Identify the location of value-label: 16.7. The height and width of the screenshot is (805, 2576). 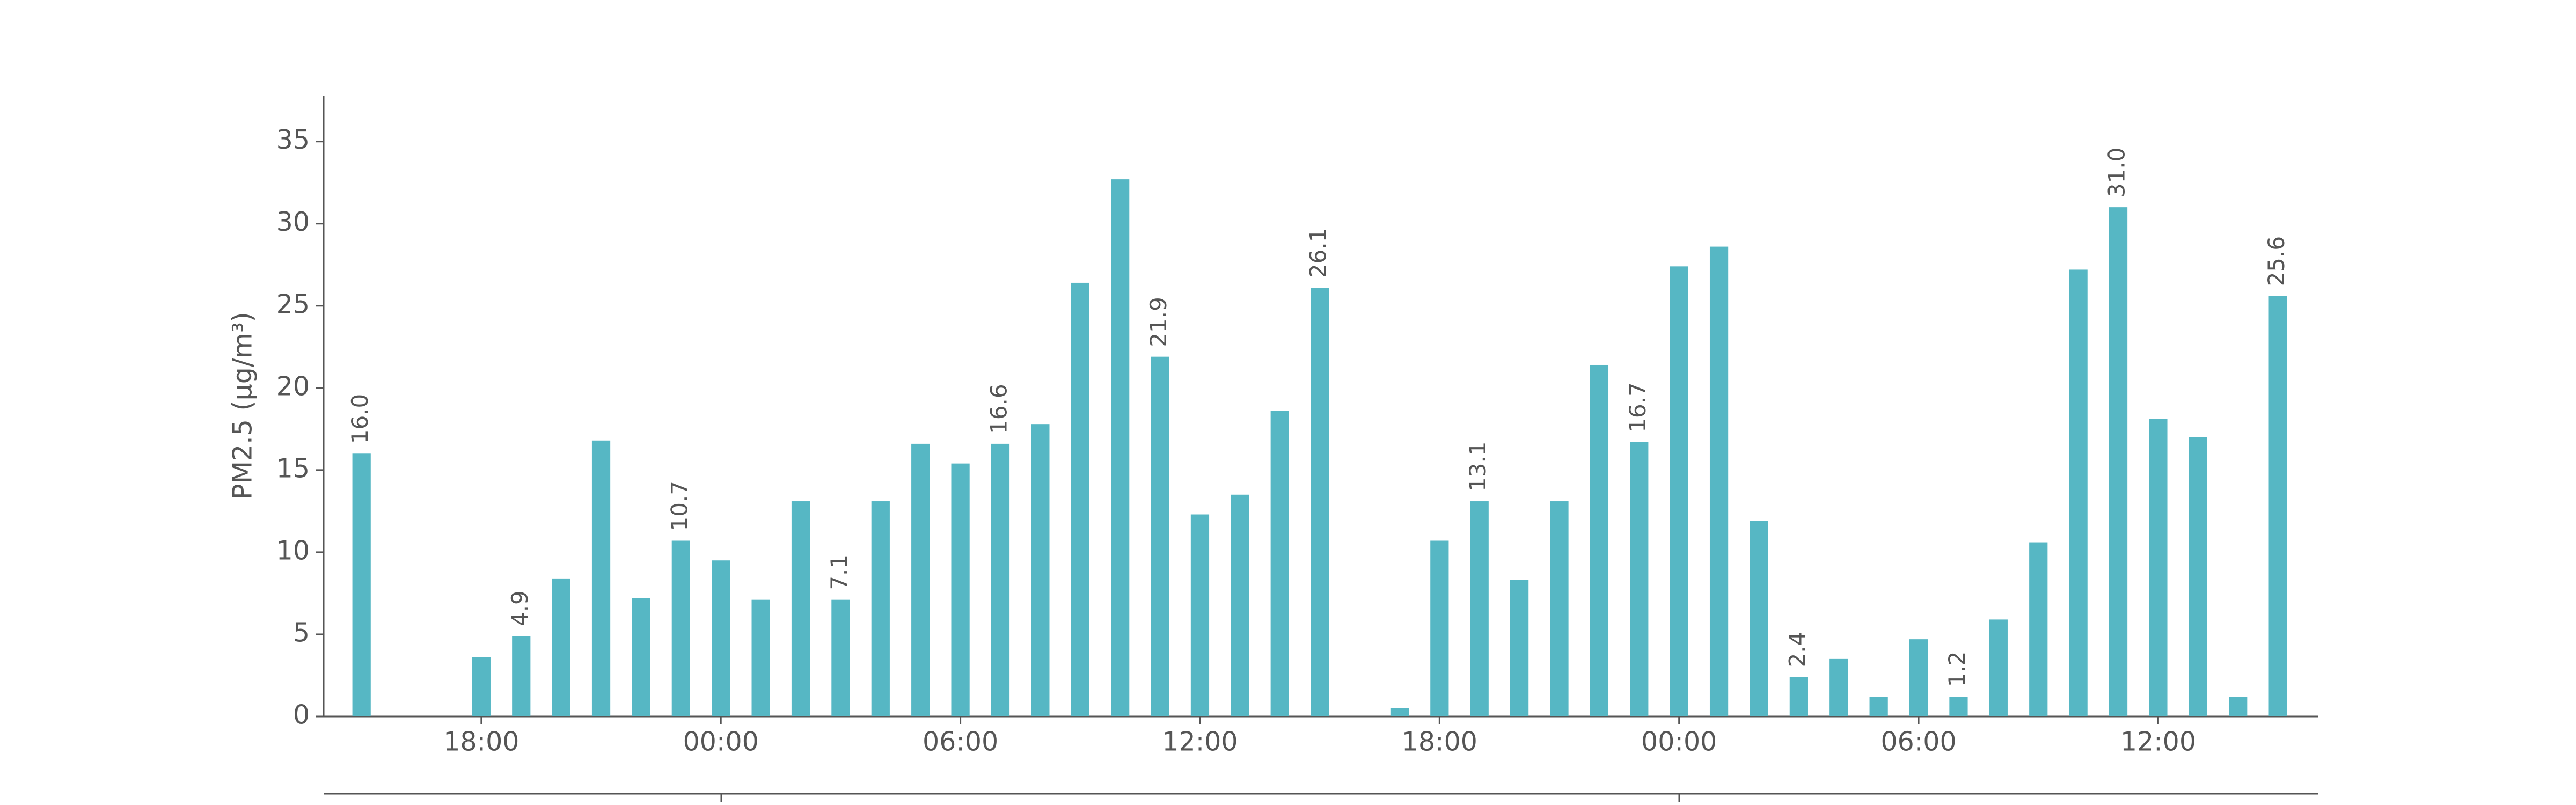
(1637, 407).